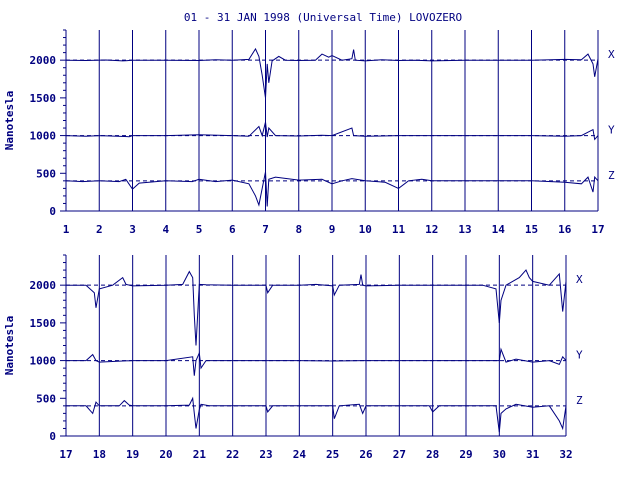 The height and width of the screenshot is (480, 640). What do you see at coordinates (531, 229) in the screenshot?
I see `x-tick-label: 15` at bounding box center [531, 229].